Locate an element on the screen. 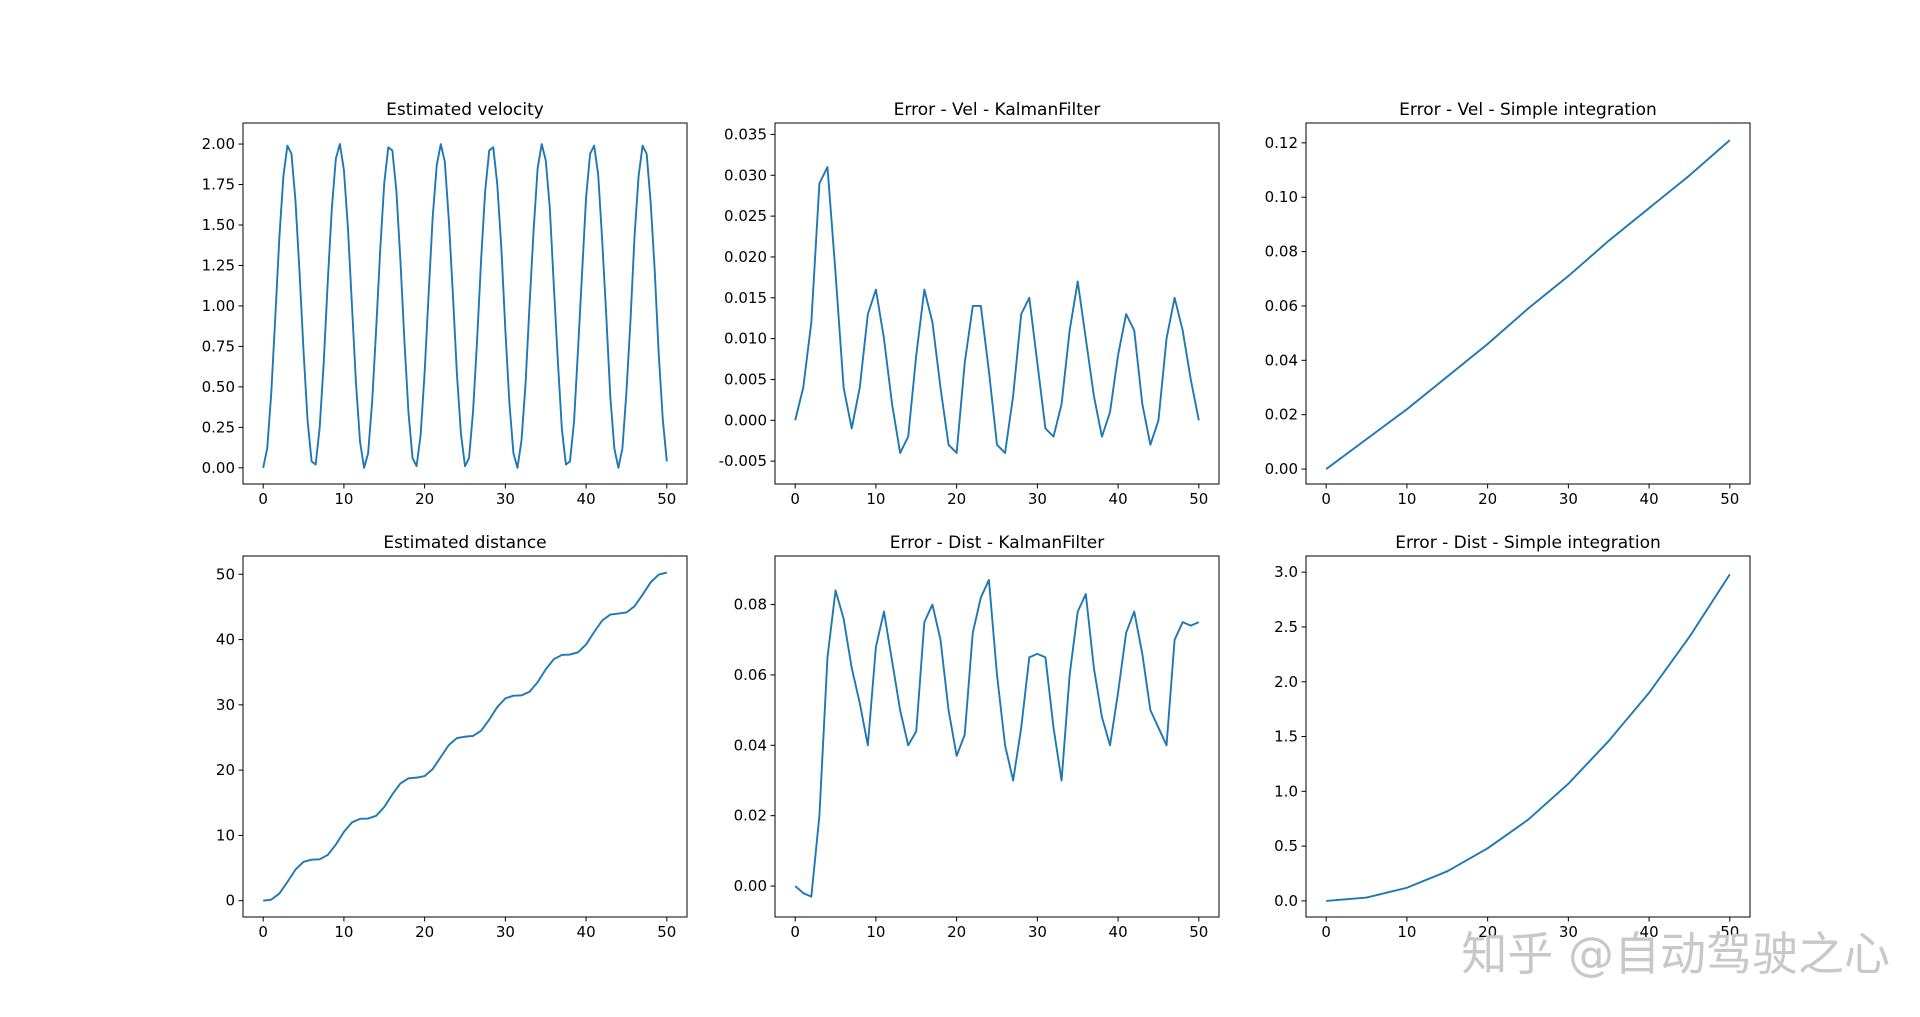 The height and width of the screenshot is (1017, 1920). y-tick-label: 0.10 is located at coordinates (1281, 197).